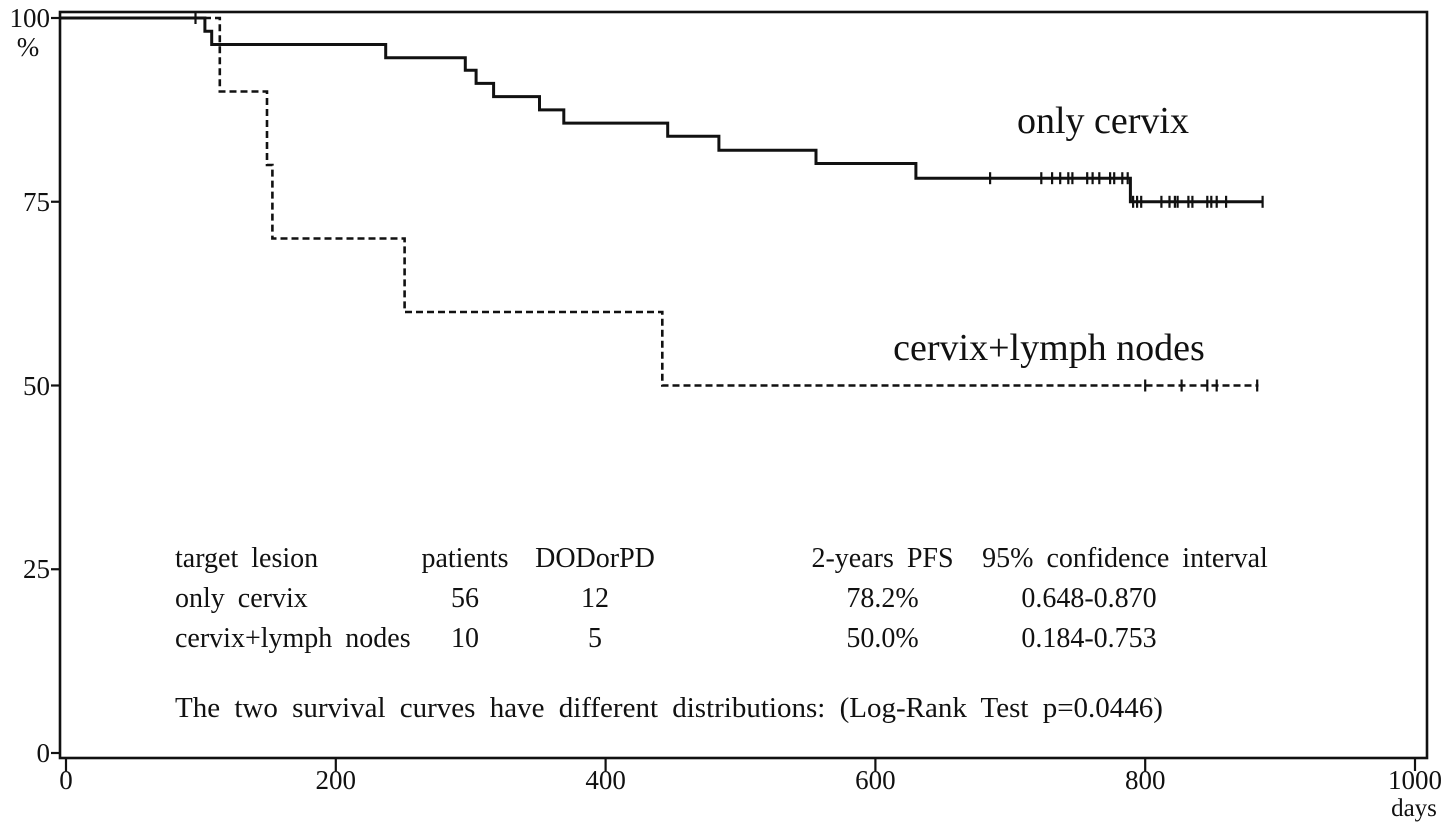  Describe the element at coordinates (875, 780) in the screenshot. I see `x-tick-label-600: 600` at that location.